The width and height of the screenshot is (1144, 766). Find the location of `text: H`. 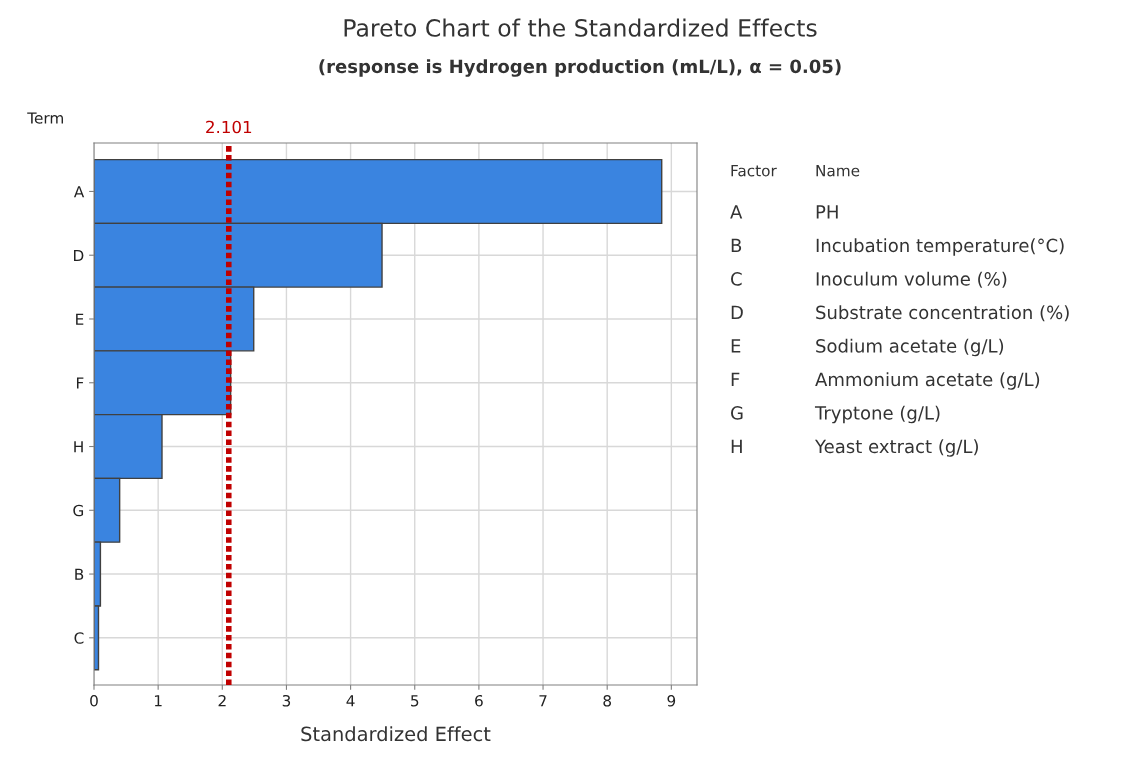

text: H is located at coordinates (736, 446).